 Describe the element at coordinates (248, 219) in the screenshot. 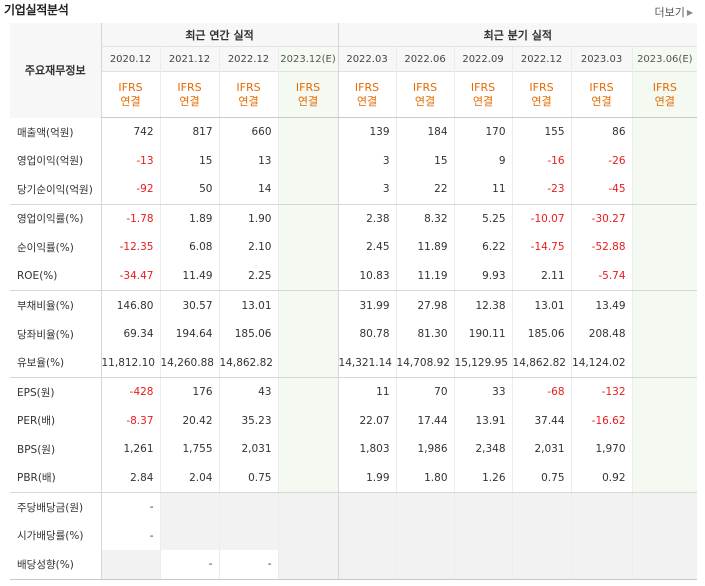

I see `value-cell: 1.90` at that location.